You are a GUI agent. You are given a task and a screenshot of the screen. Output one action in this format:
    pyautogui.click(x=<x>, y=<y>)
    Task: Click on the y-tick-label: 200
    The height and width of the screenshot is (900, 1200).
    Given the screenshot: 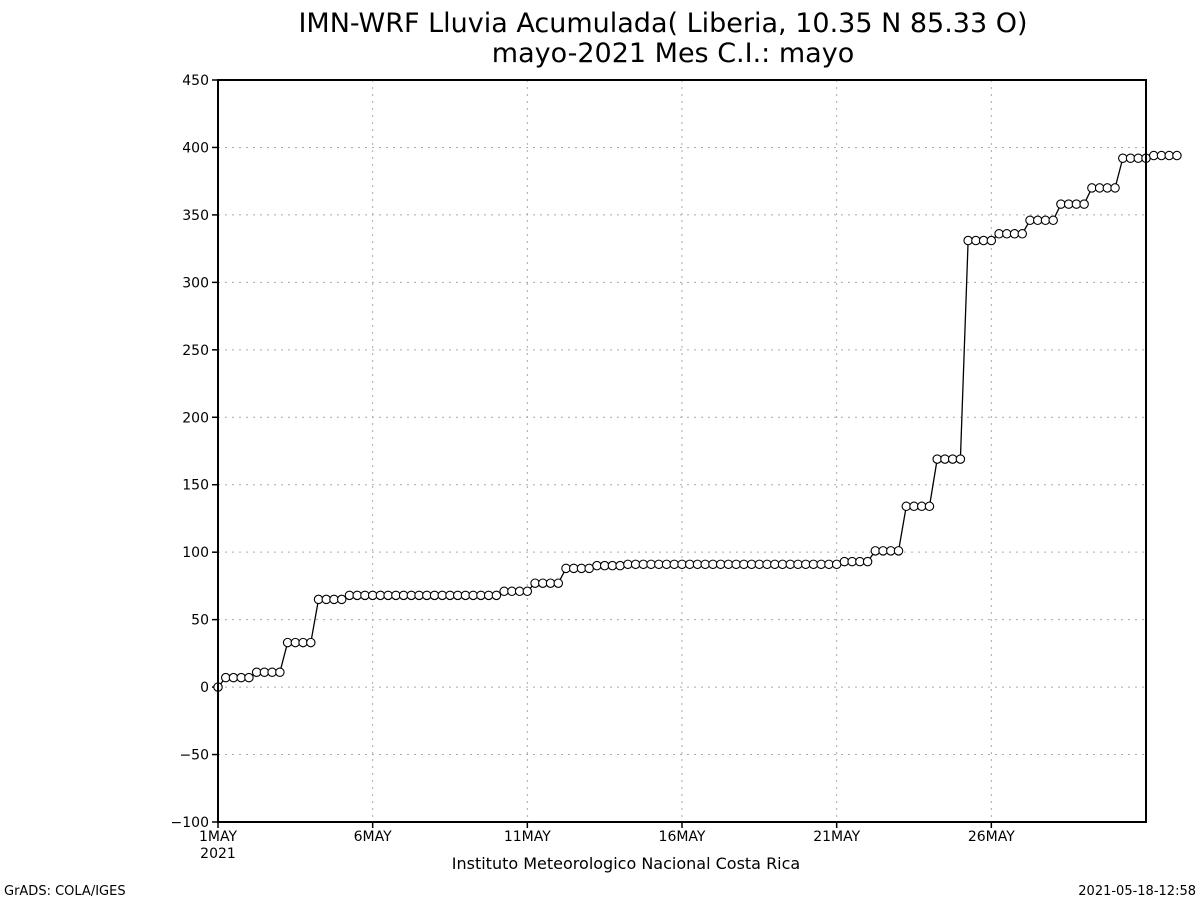 What is the action you would take?
    pyautogui.click(x=195, y=418)
    